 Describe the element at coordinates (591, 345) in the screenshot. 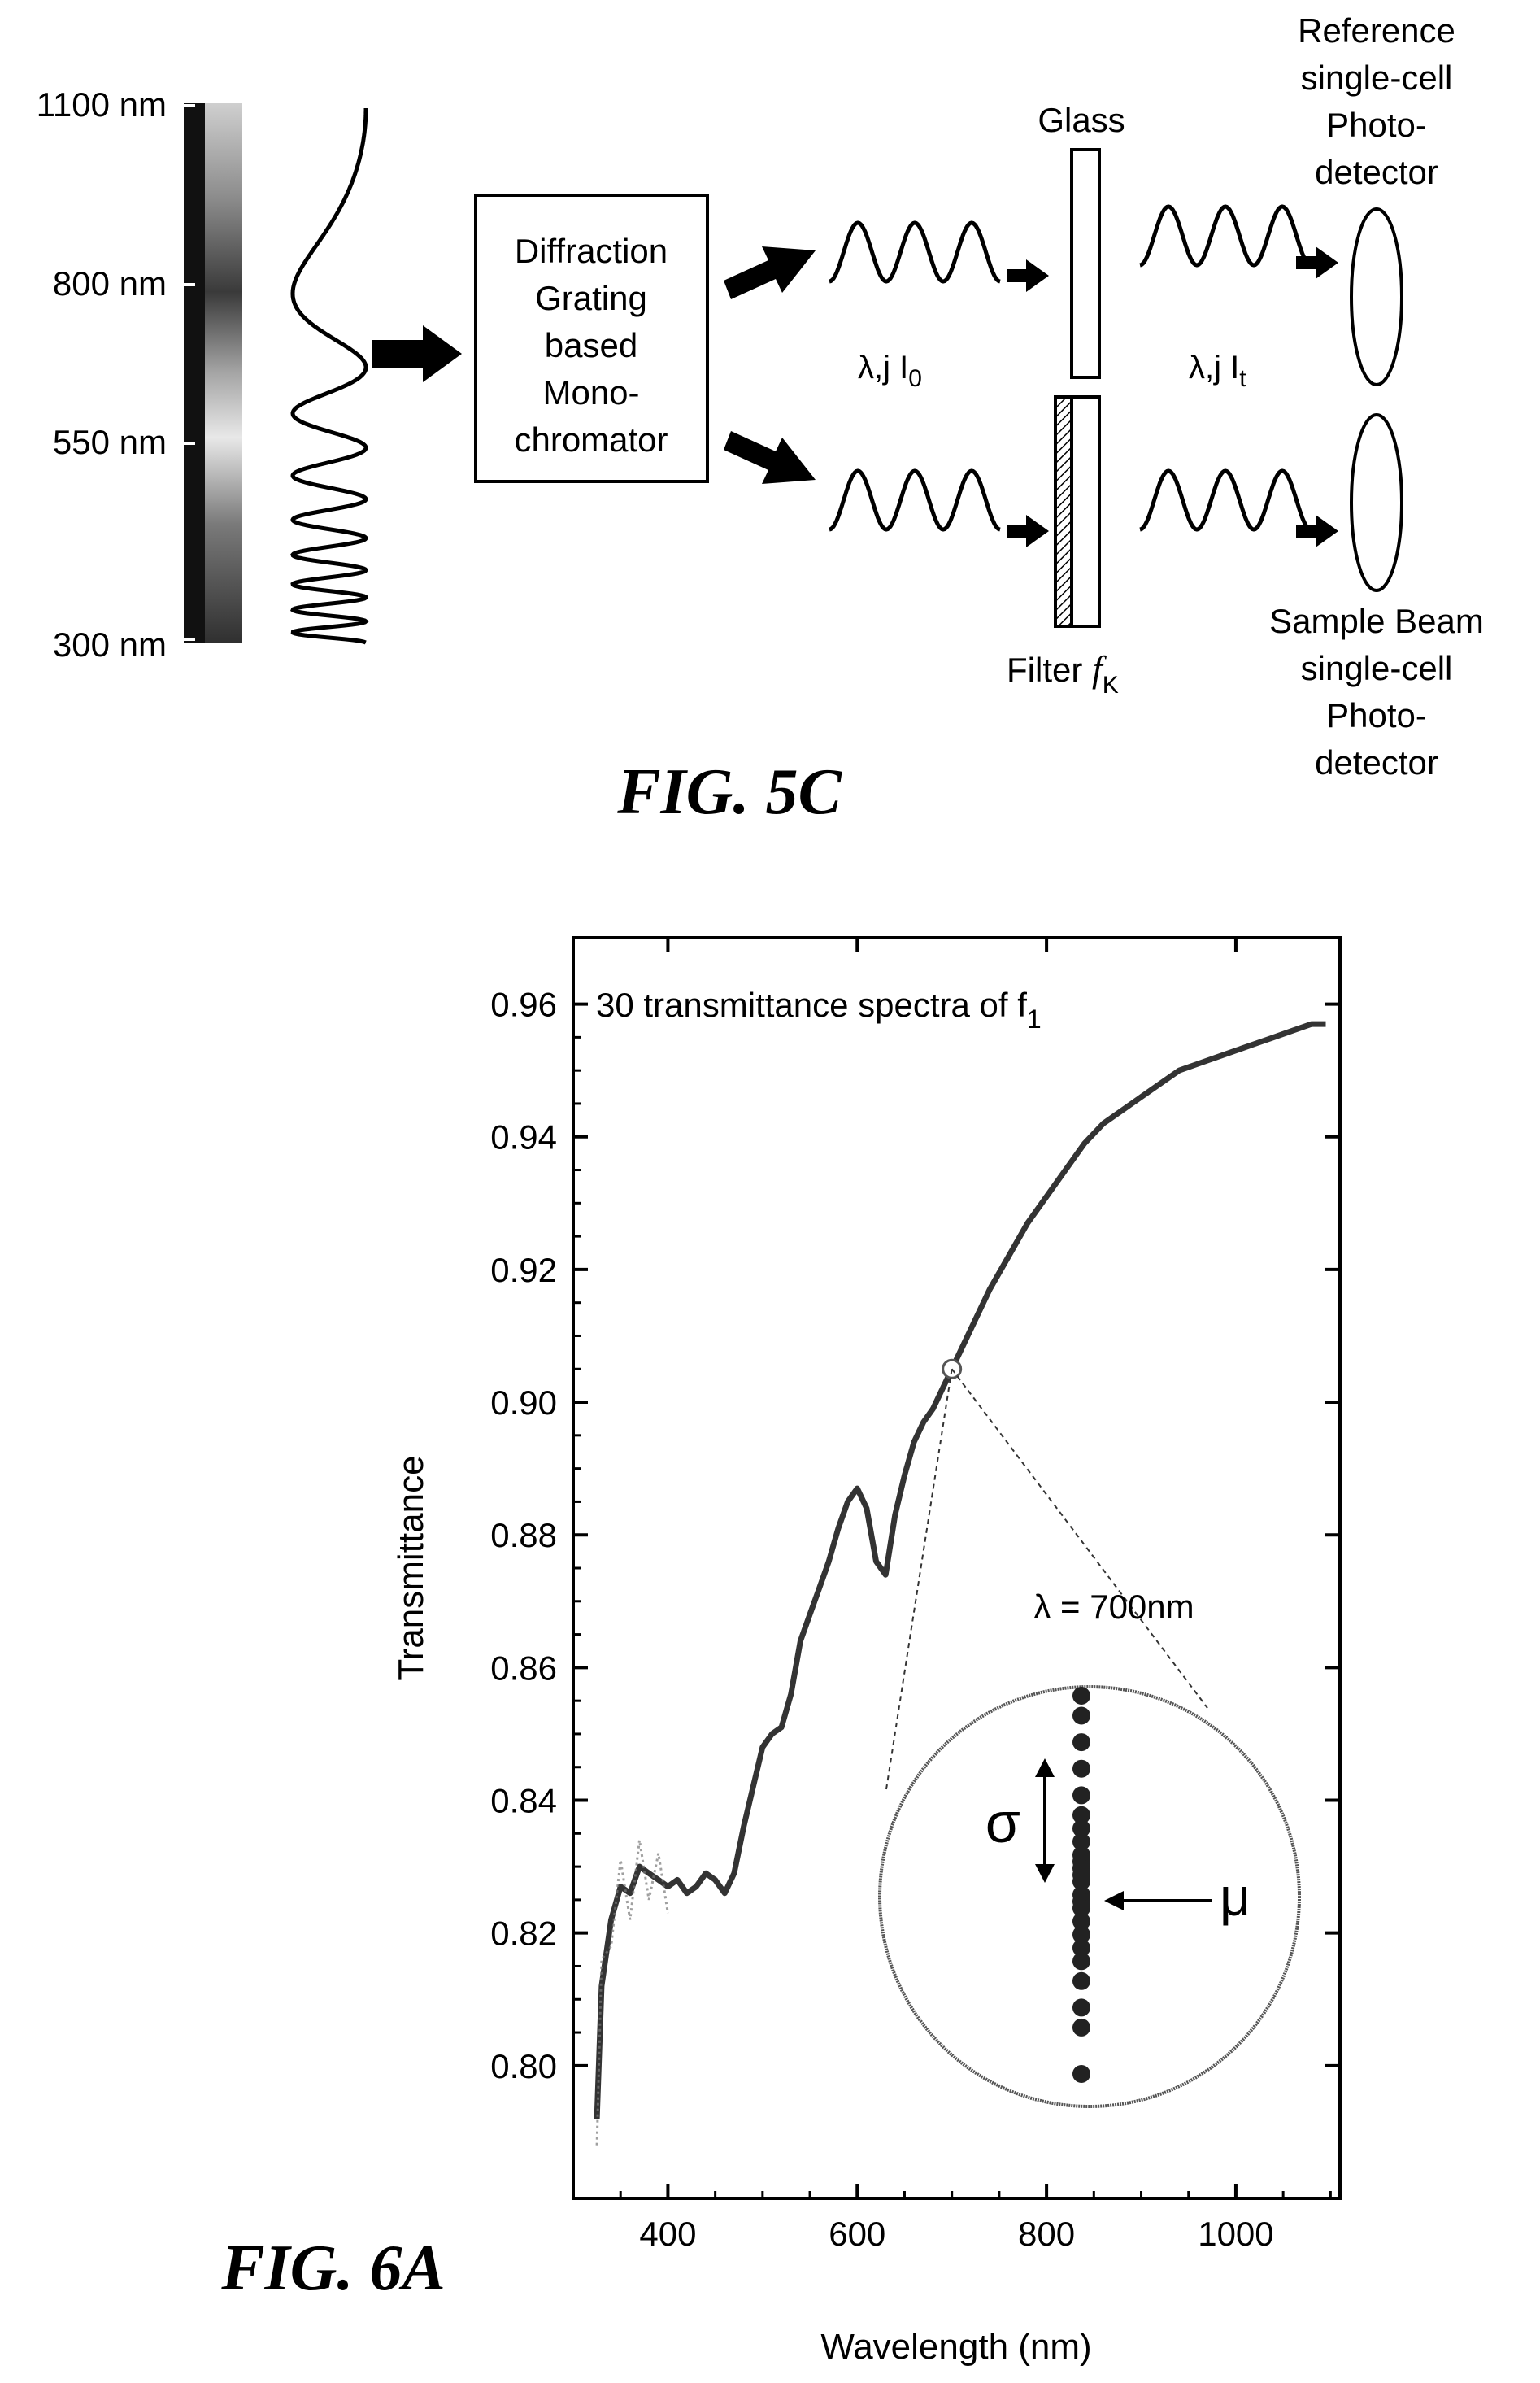

I see `monochromator-line-3: based` at that location.